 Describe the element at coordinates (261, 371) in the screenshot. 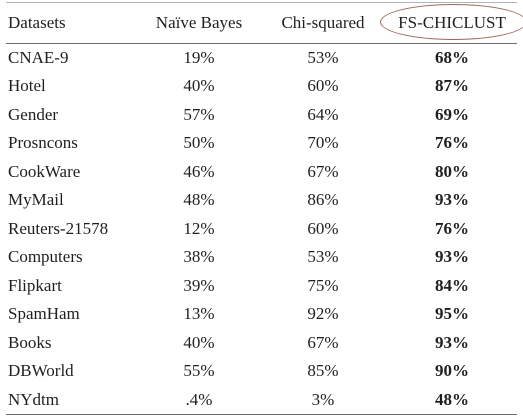

I see `table-row: DBWorld 55% 85% 90%` at that location.